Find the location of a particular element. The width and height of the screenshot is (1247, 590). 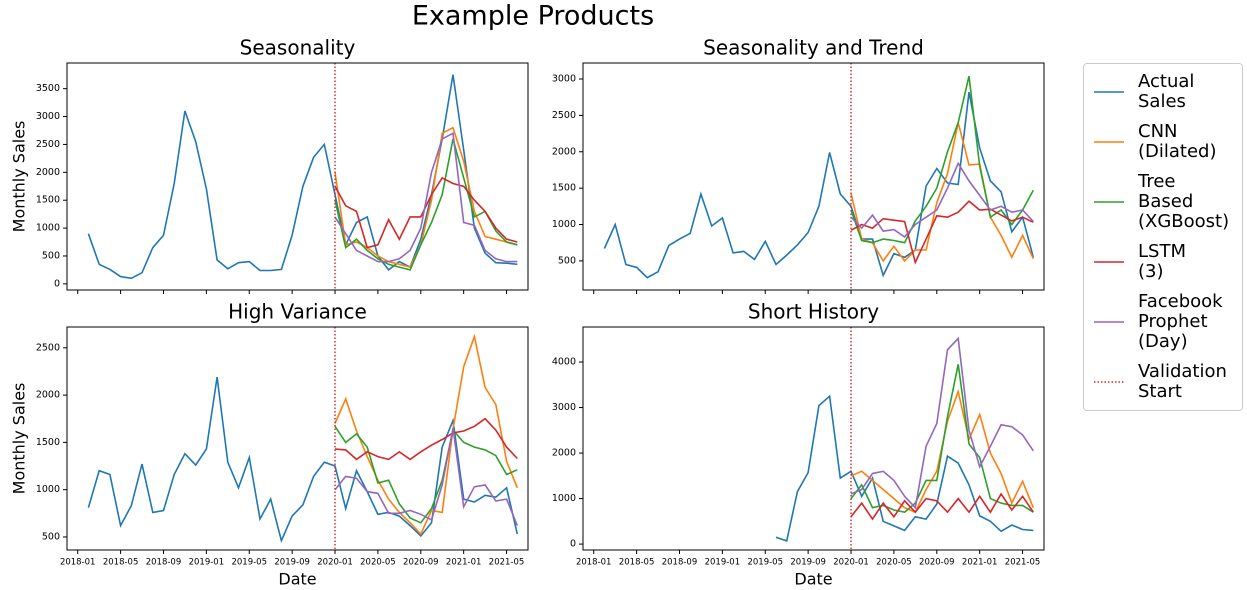

legend-entry: Validation Start is located at coordinates (1163, 382).